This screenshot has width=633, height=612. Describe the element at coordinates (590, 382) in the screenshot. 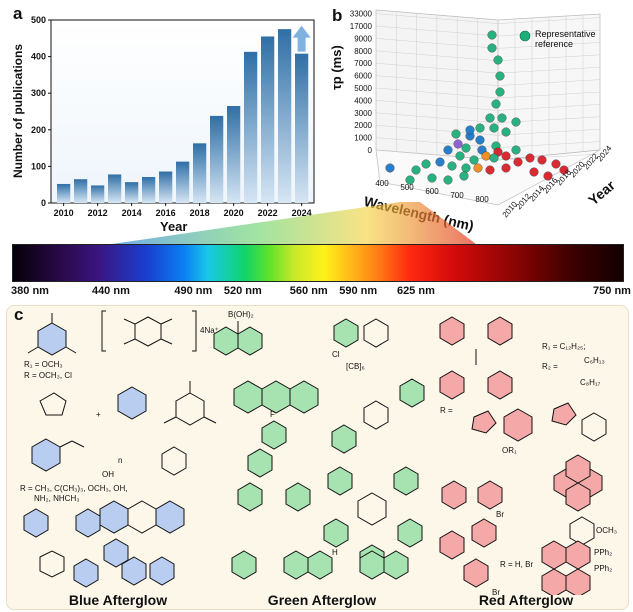

I see `c8h17-label: C₈H₁₇` at that location.